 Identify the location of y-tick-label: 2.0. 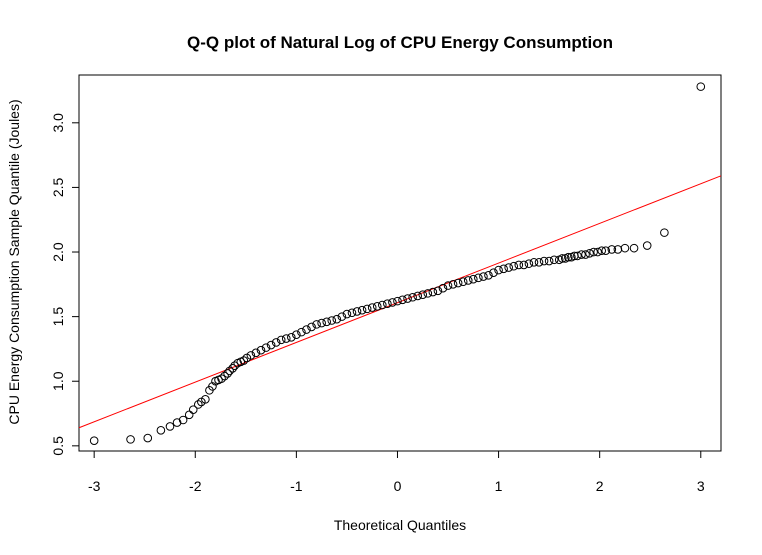
(58, 252).